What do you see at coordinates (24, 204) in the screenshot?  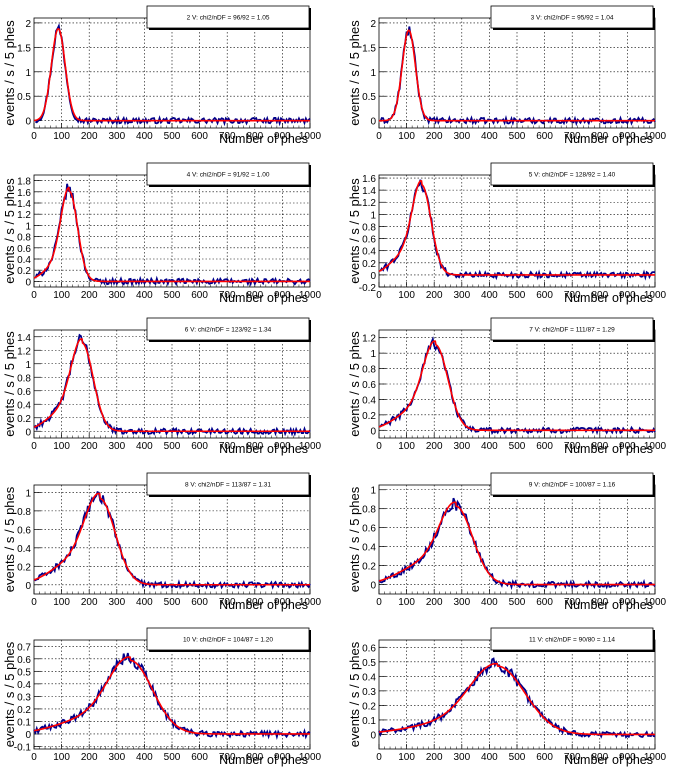 I see `y-tick-label: 1.4` at bounding box center [24, 204].